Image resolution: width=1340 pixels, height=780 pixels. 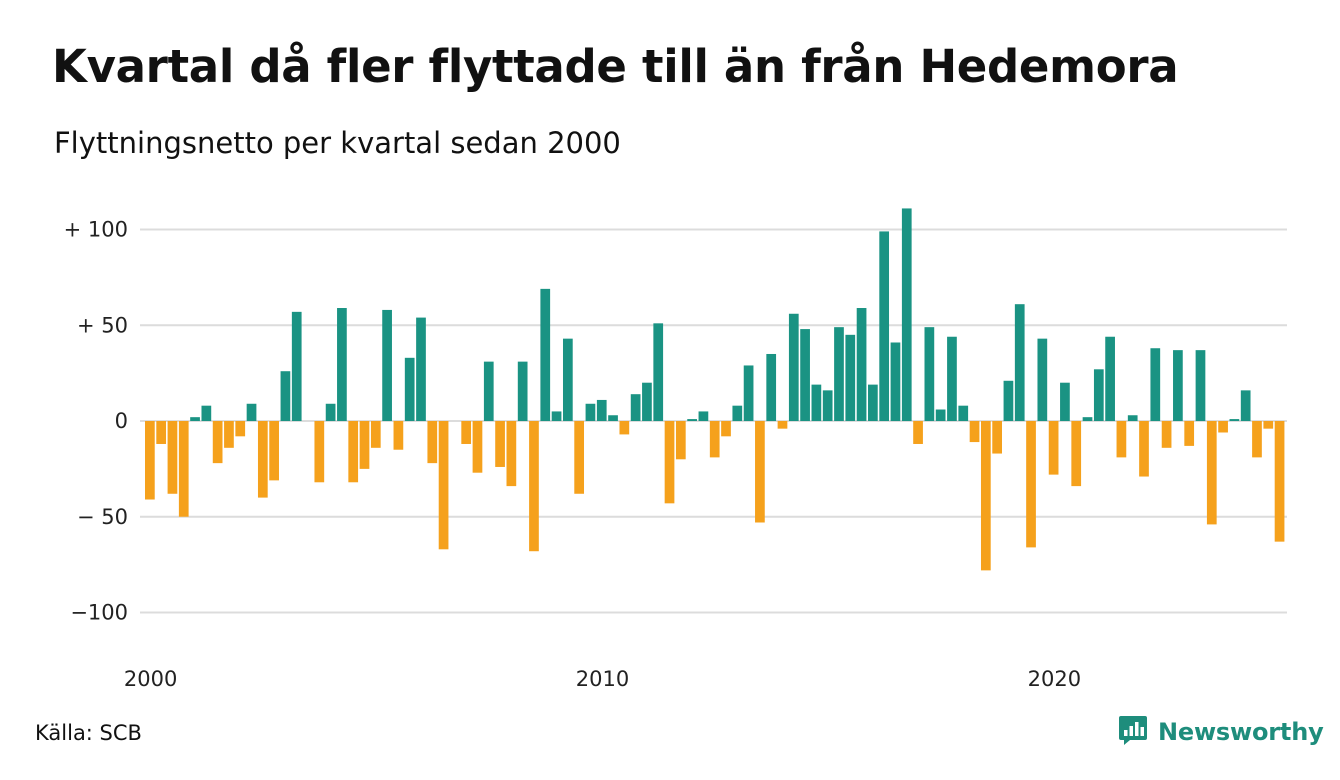 I want to click on x-tick-label: 2010, so click(x=602, y=679).